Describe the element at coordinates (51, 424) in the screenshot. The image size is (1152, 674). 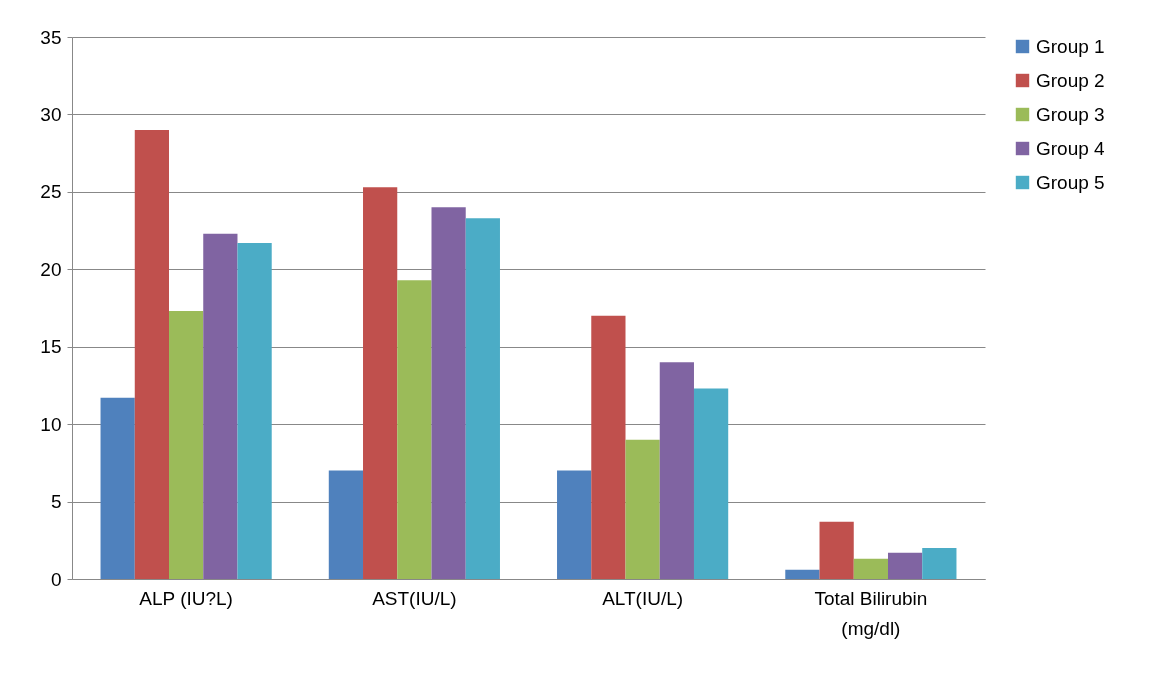
I see `y-tick-label: 10` at that location.